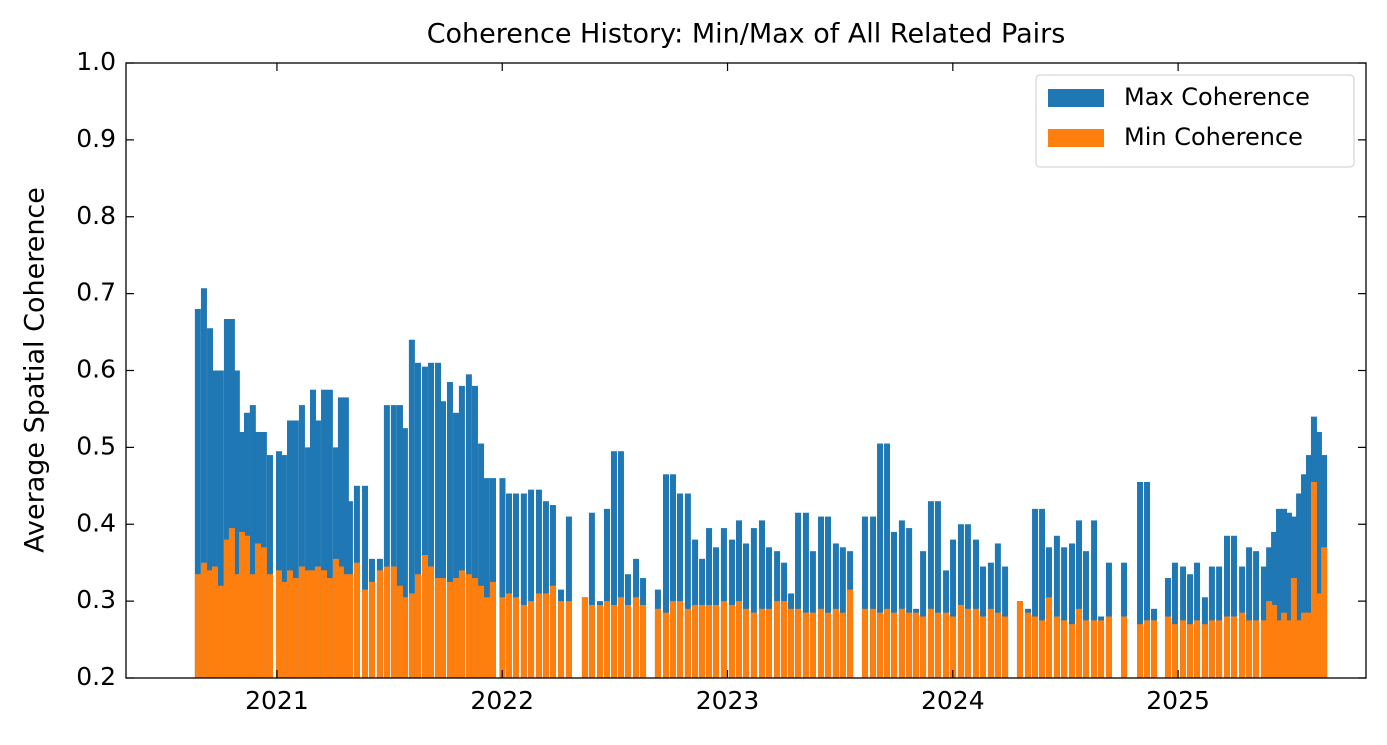  Describe the element at coordinates (277, 700) in the screenshot. I see `x-tick-label: 2021` at that location.